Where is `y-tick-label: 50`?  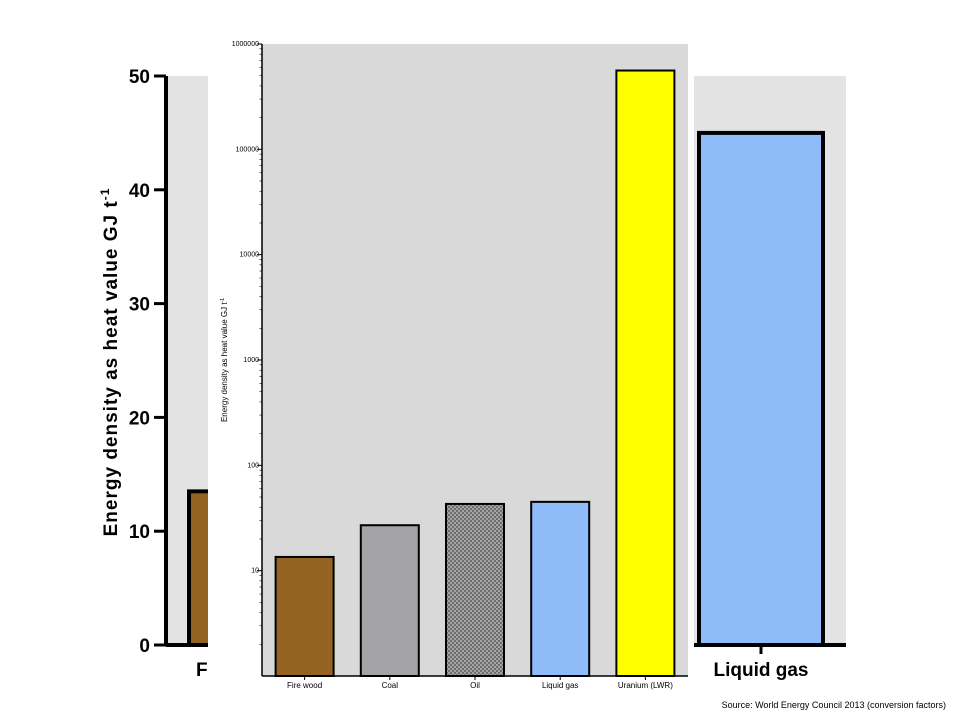 y-tick-label: 50 is located at coordinates (139, 77).